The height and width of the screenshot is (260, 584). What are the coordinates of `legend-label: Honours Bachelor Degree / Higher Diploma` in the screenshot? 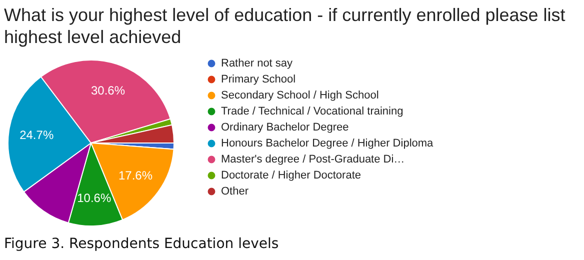 It's located at (327, 144).